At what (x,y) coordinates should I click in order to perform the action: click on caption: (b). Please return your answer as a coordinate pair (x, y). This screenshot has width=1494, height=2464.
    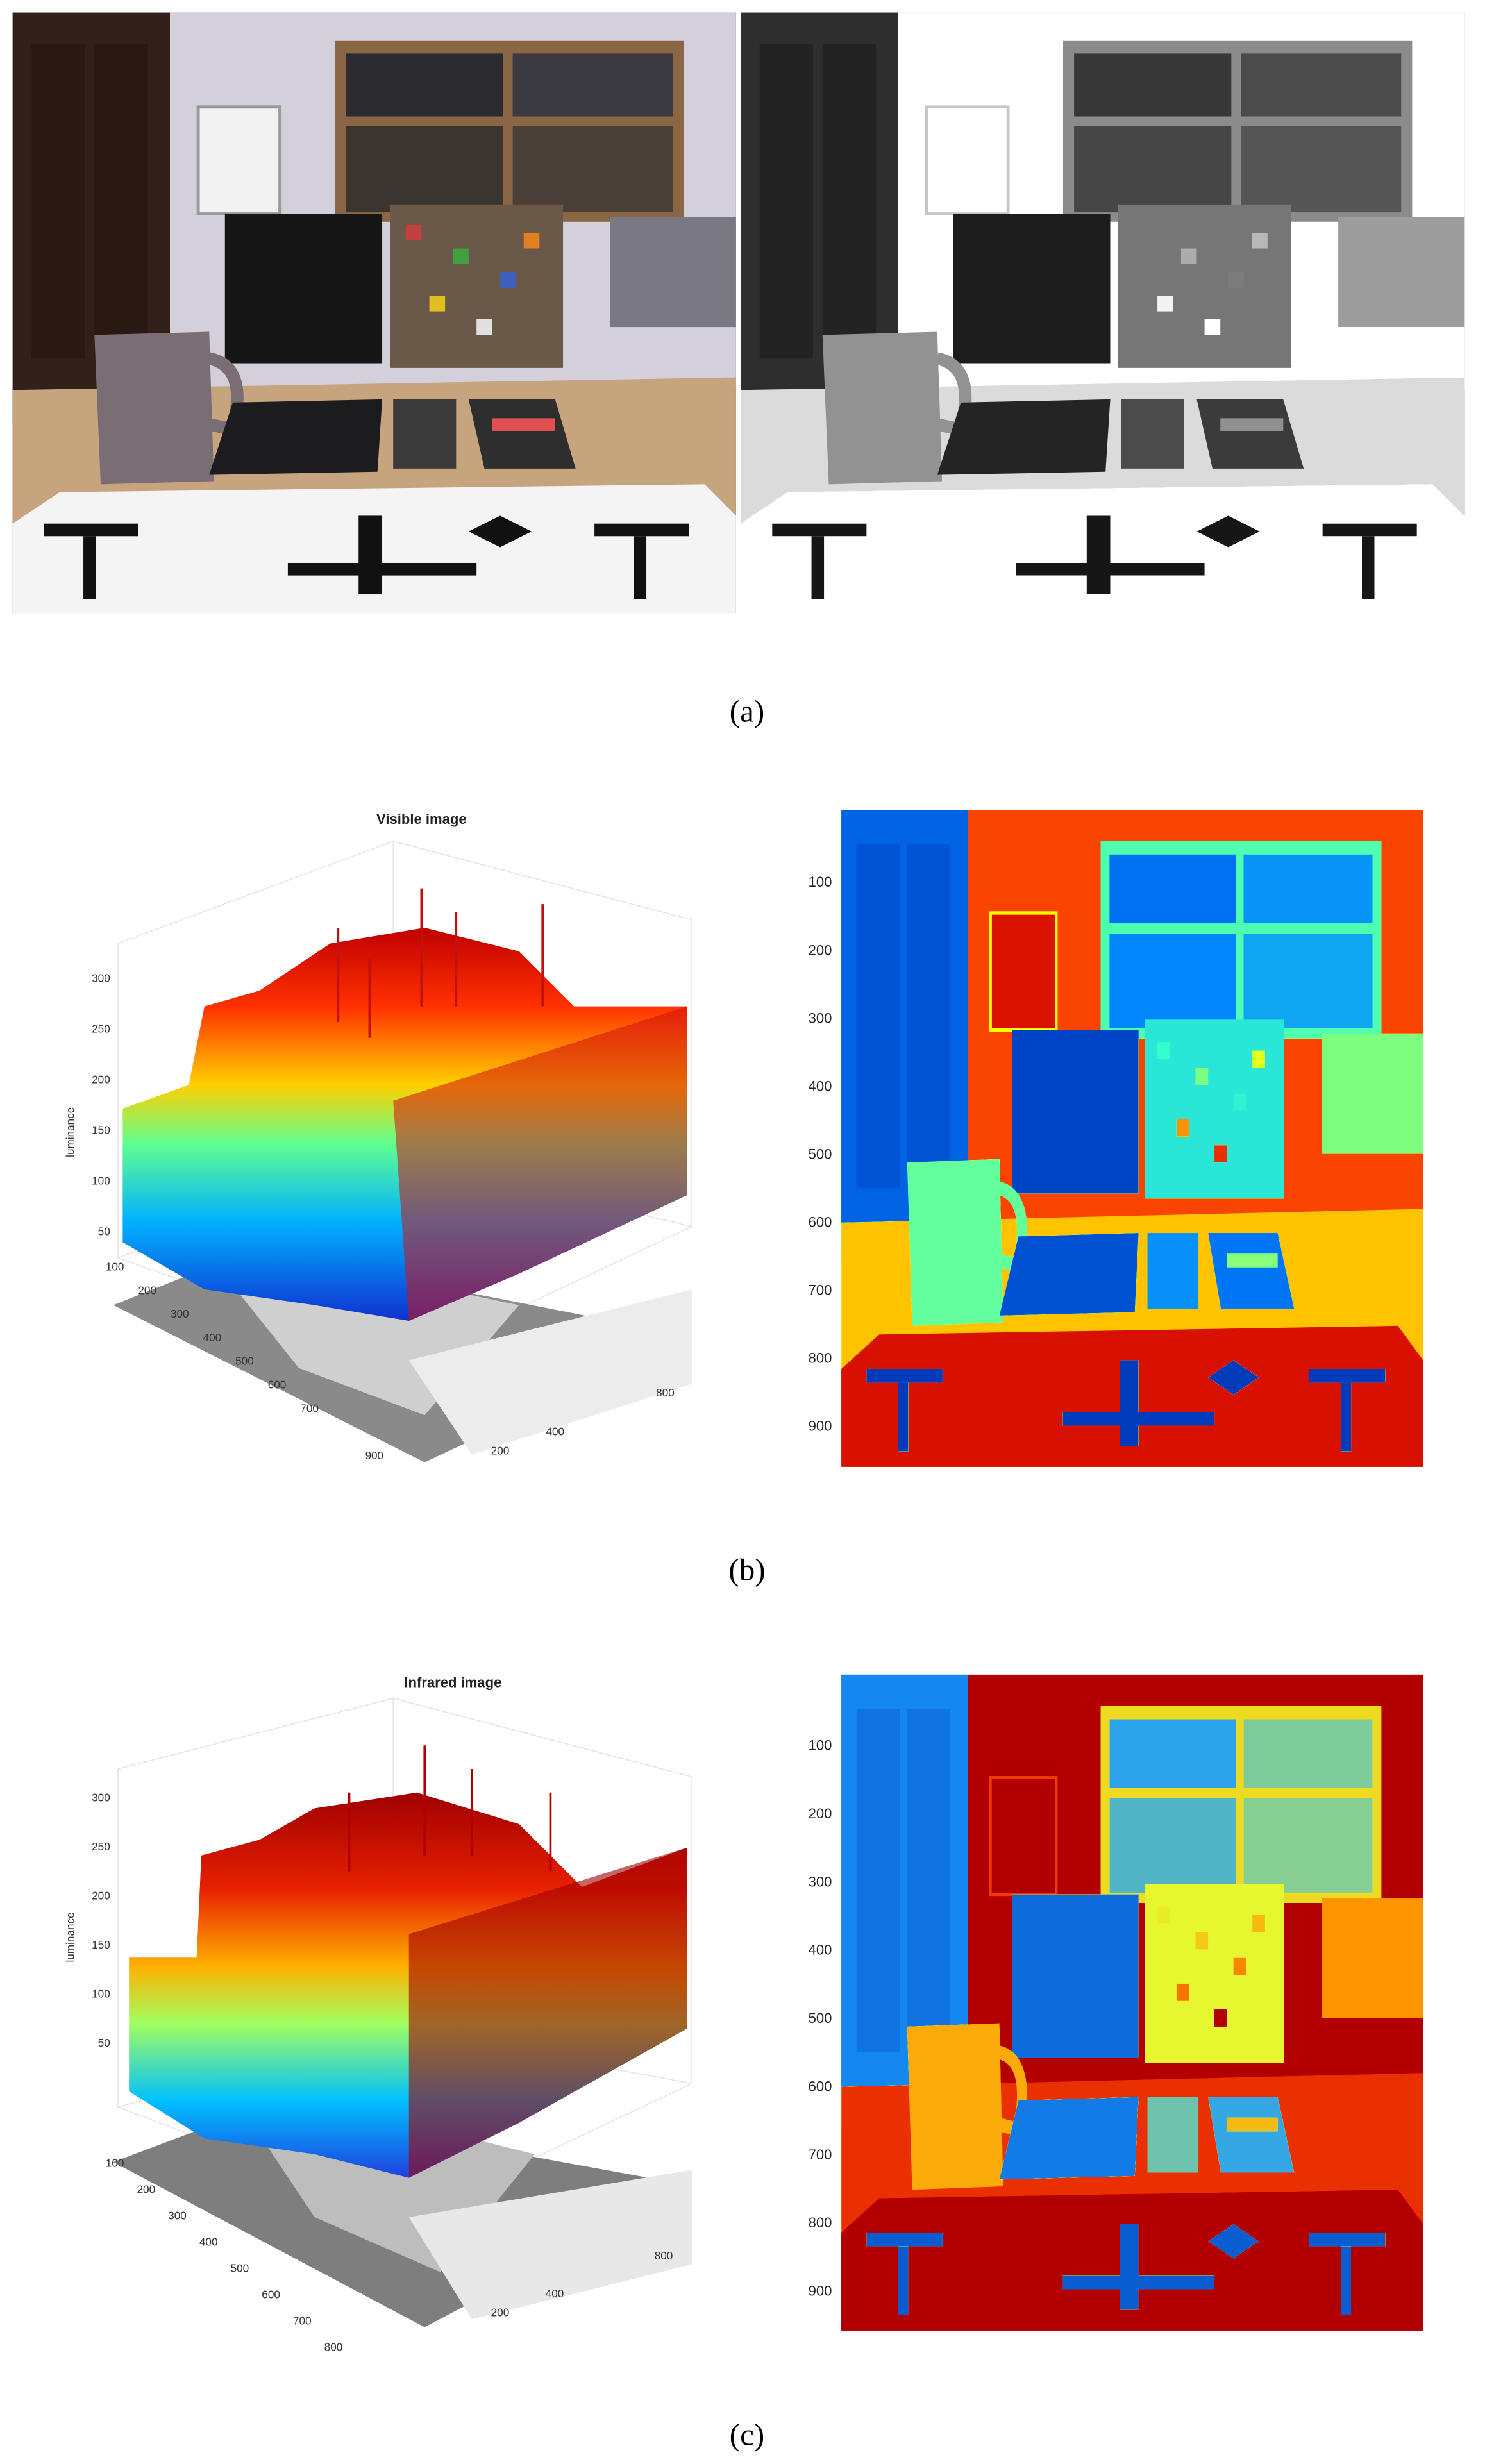
    Looking at the image, I should click on (746, 1570).